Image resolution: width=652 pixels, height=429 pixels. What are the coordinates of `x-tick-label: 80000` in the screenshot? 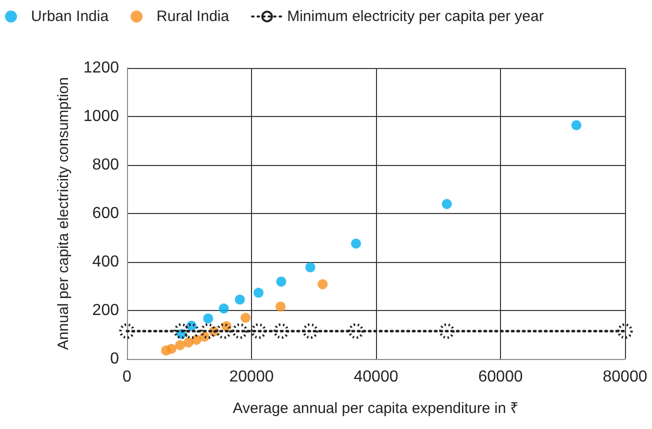 It's located at (625, 377).